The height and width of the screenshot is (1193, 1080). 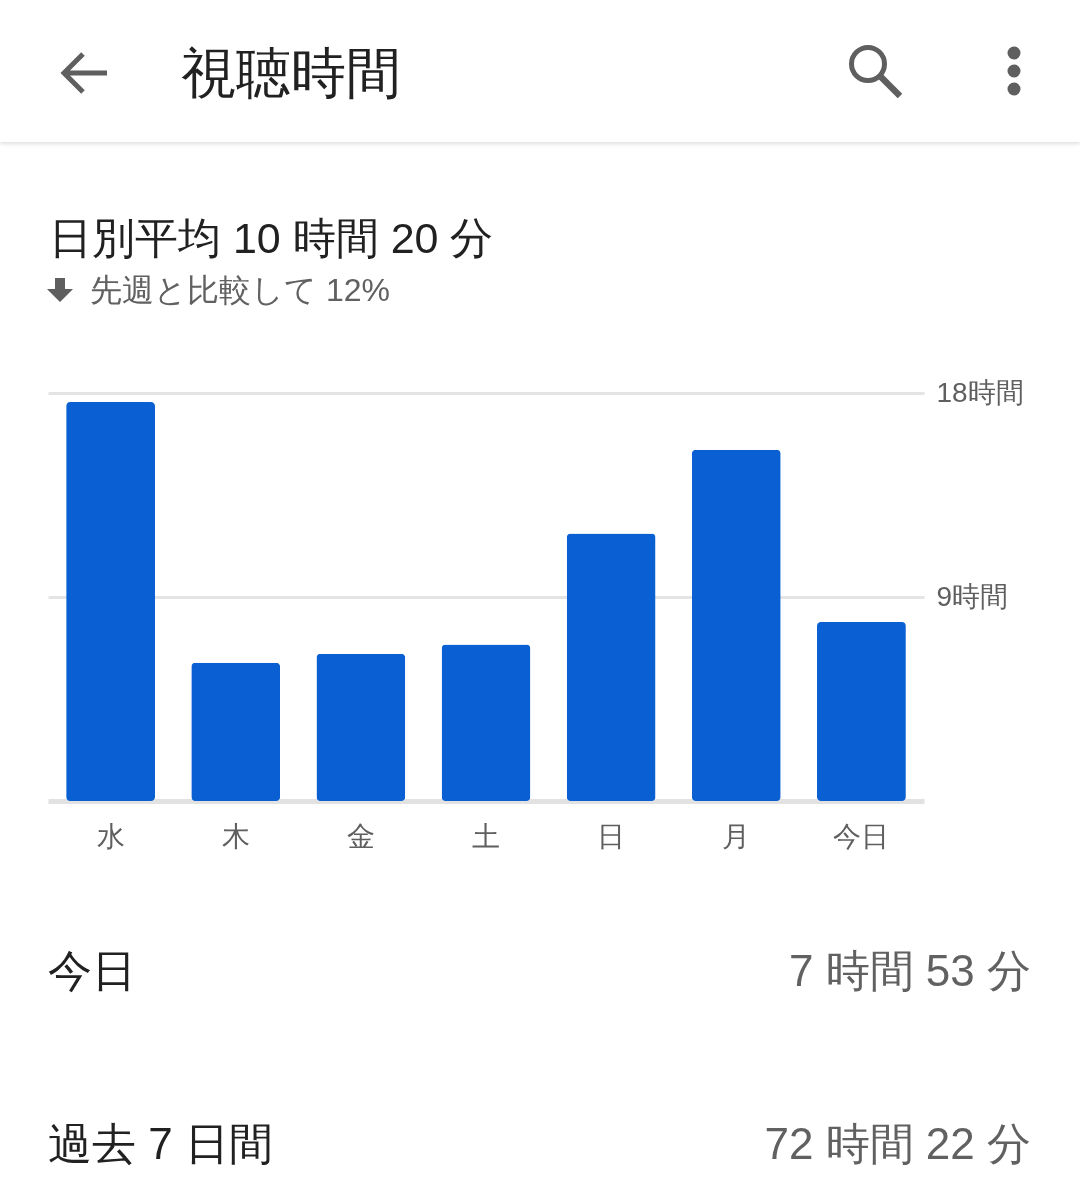 What do you see at coordinates (240, 290) in the screenshot?
I see `text: 先週と比較して 12%` at bounding box center [240, 290].